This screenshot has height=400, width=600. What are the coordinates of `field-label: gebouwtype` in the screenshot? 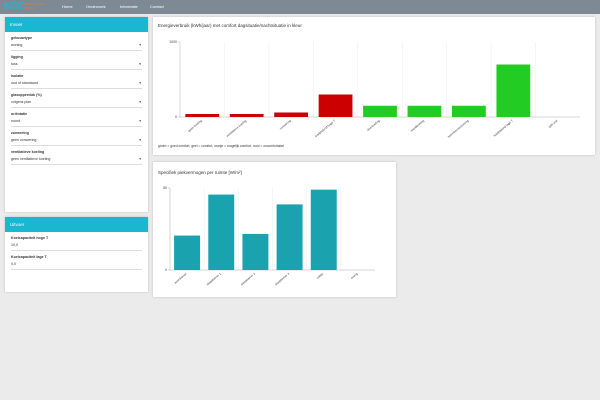 It's located at (21, 38).